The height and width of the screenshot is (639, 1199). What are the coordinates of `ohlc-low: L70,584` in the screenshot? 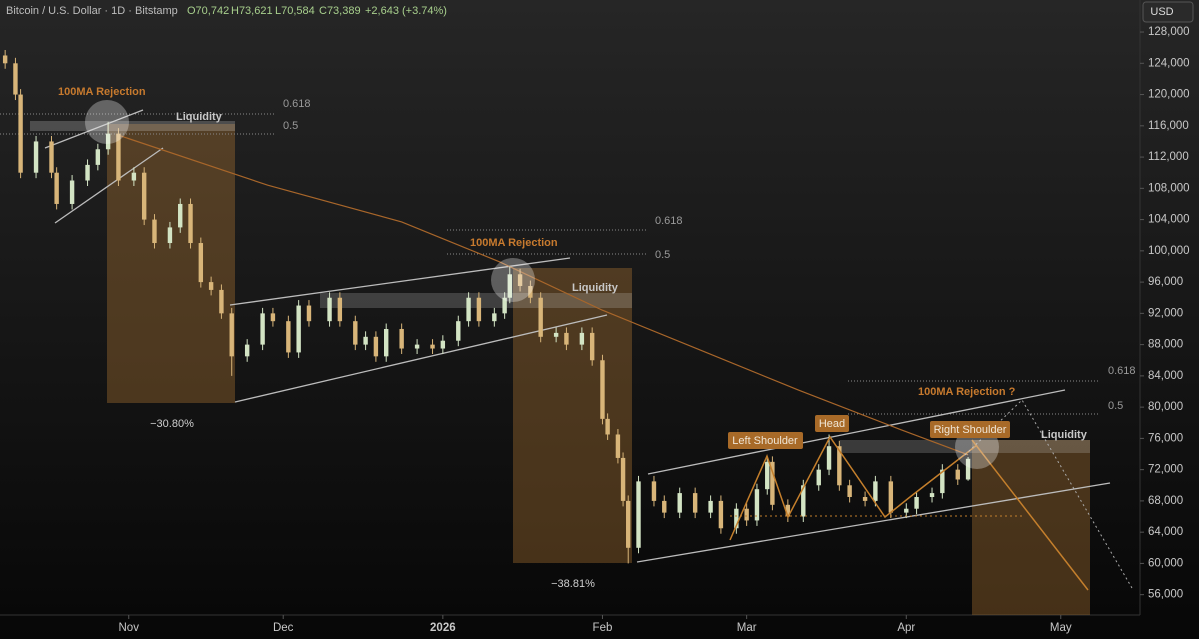 It's located at (295, 11).